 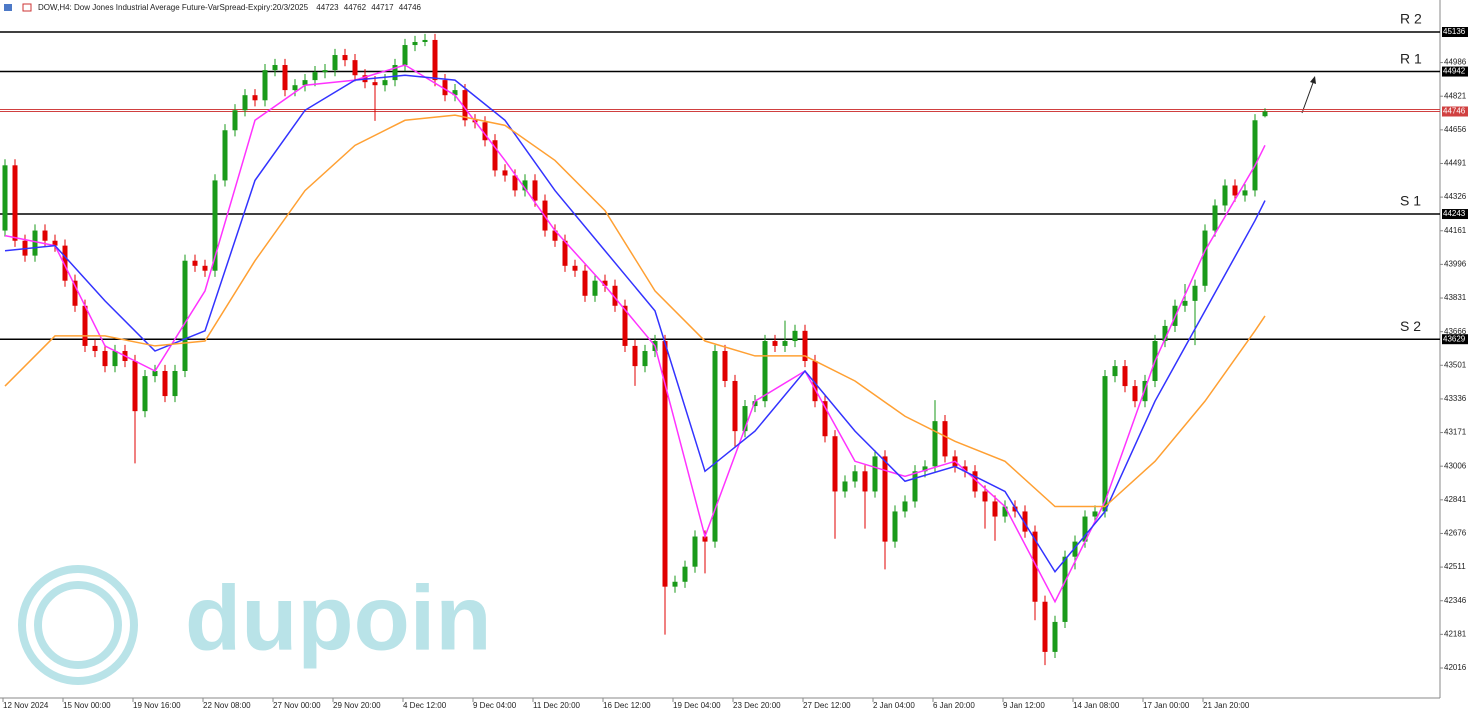 What do you see at coordinates (1454, 31) in the screenshot?
I see `price-label: 45136` at bounding box center [1454, 31].